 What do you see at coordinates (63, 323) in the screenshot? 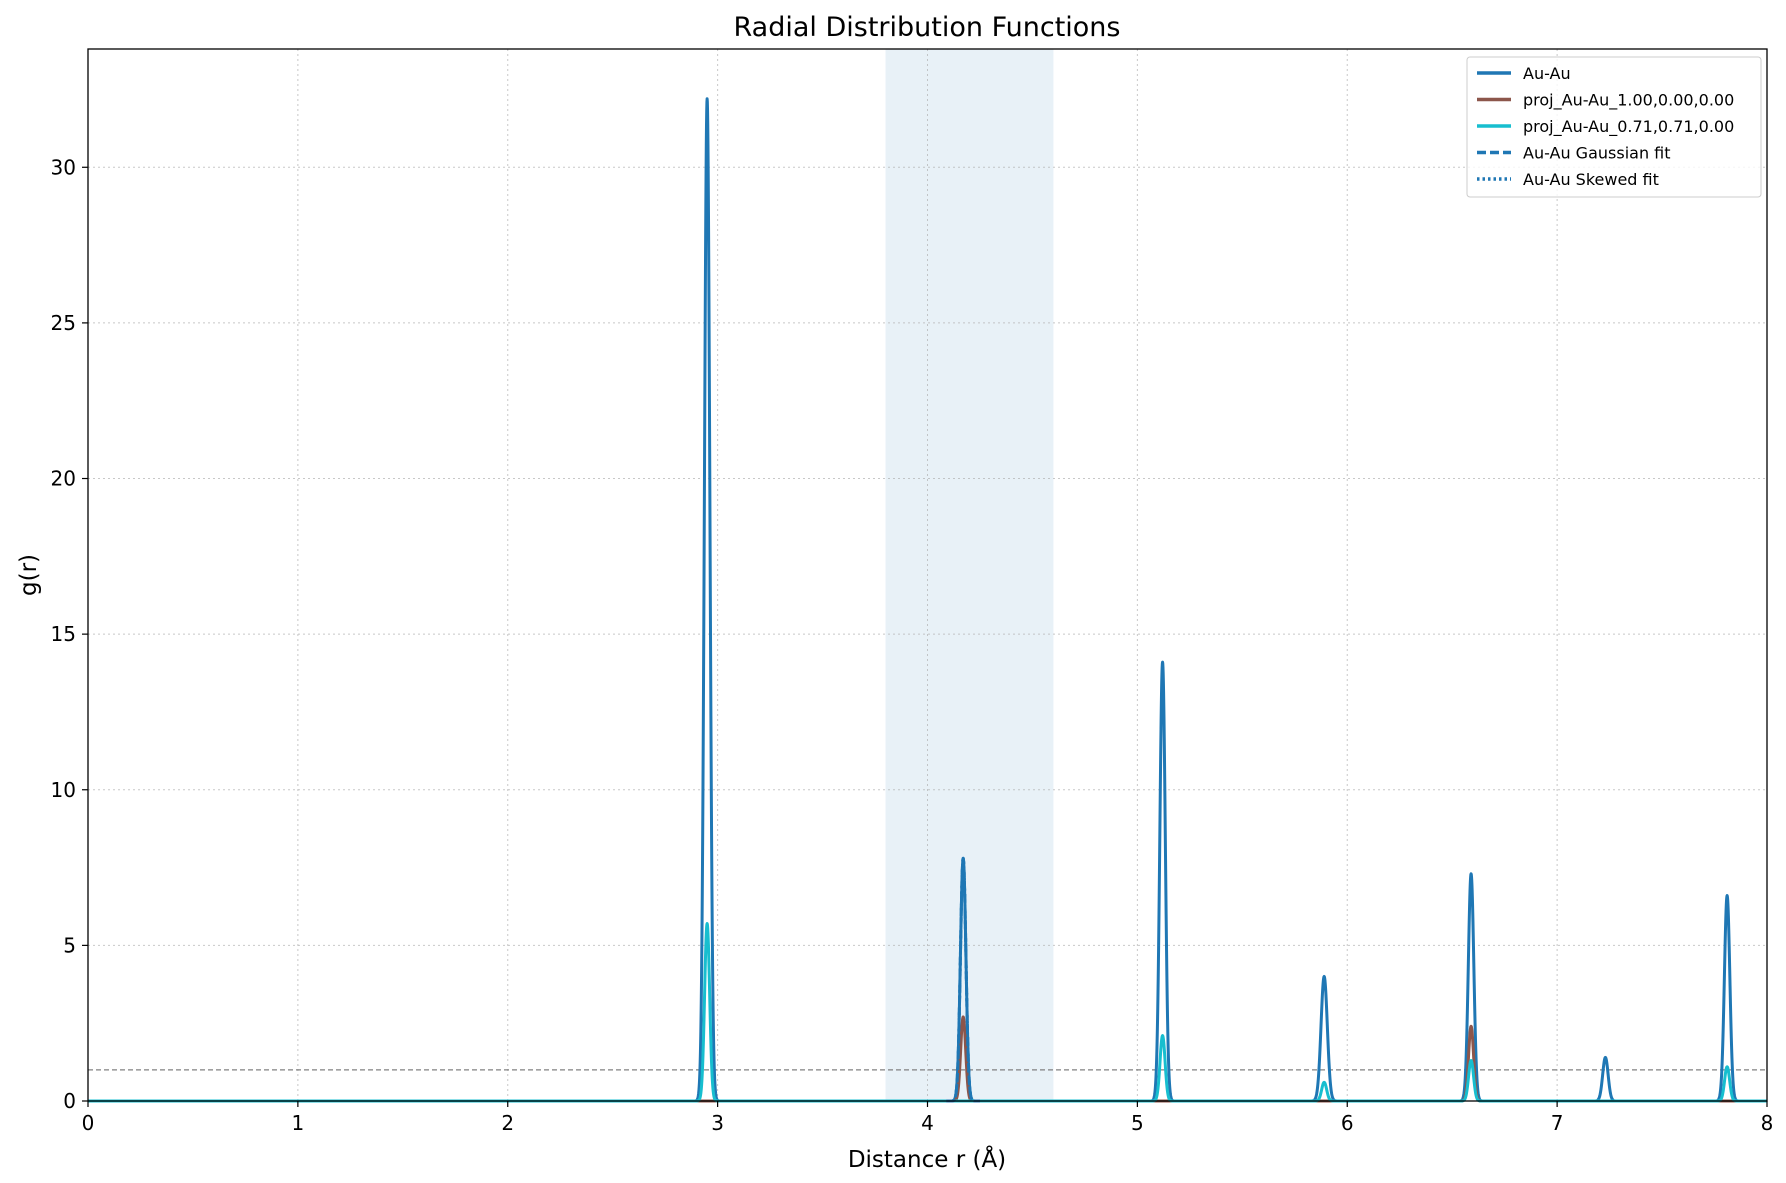
I see `y-tick-label: 25` at bounding box center [63, 323].